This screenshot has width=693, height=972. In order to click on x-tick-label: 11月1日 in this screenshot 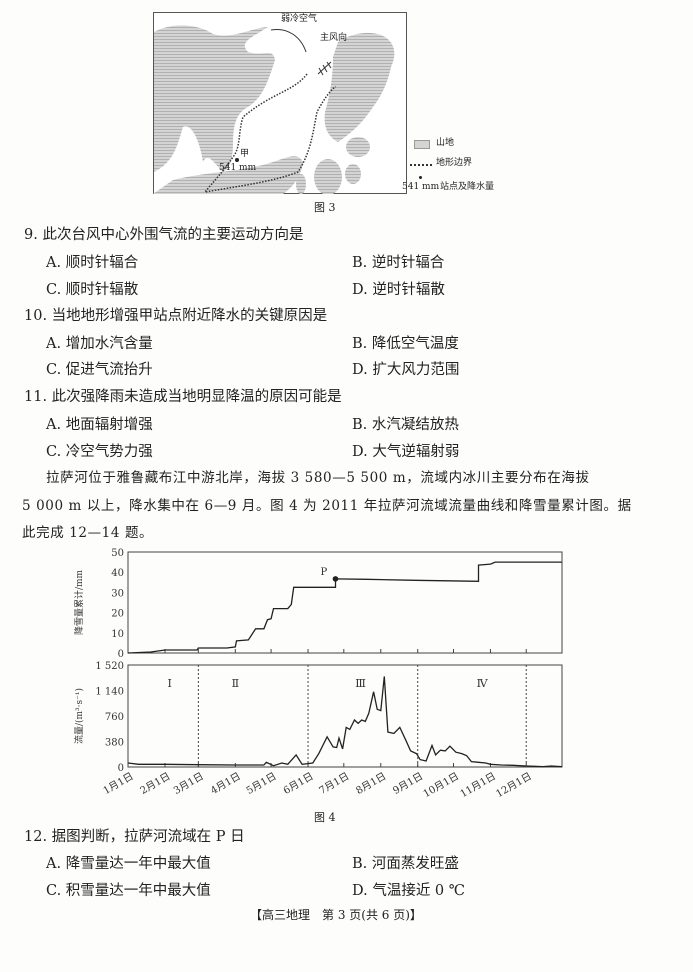, I will do `click(478, 785)`.